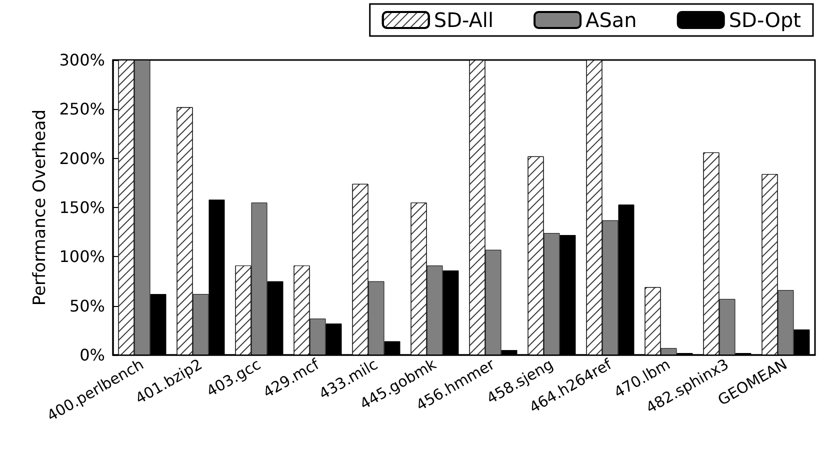 This screenshot has width=821, height=449. Describe the element at coordinates (464, 20) in the screenshot. I see `legend-label: SD-All` at that location.